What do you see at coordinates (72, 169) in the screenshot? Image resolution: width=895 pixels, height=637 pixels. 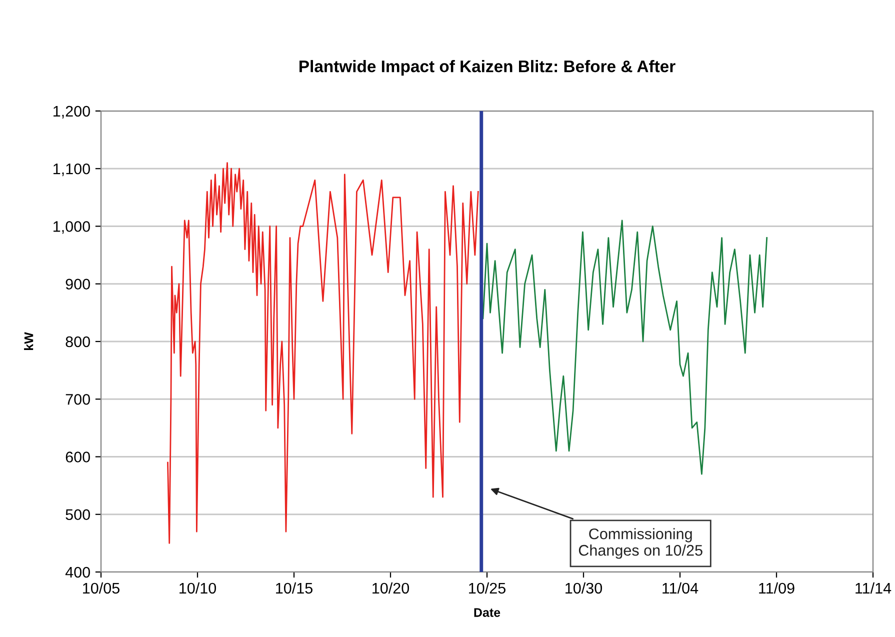 I see `y-tick-label: 1,100` at bounding box center [72, 169].